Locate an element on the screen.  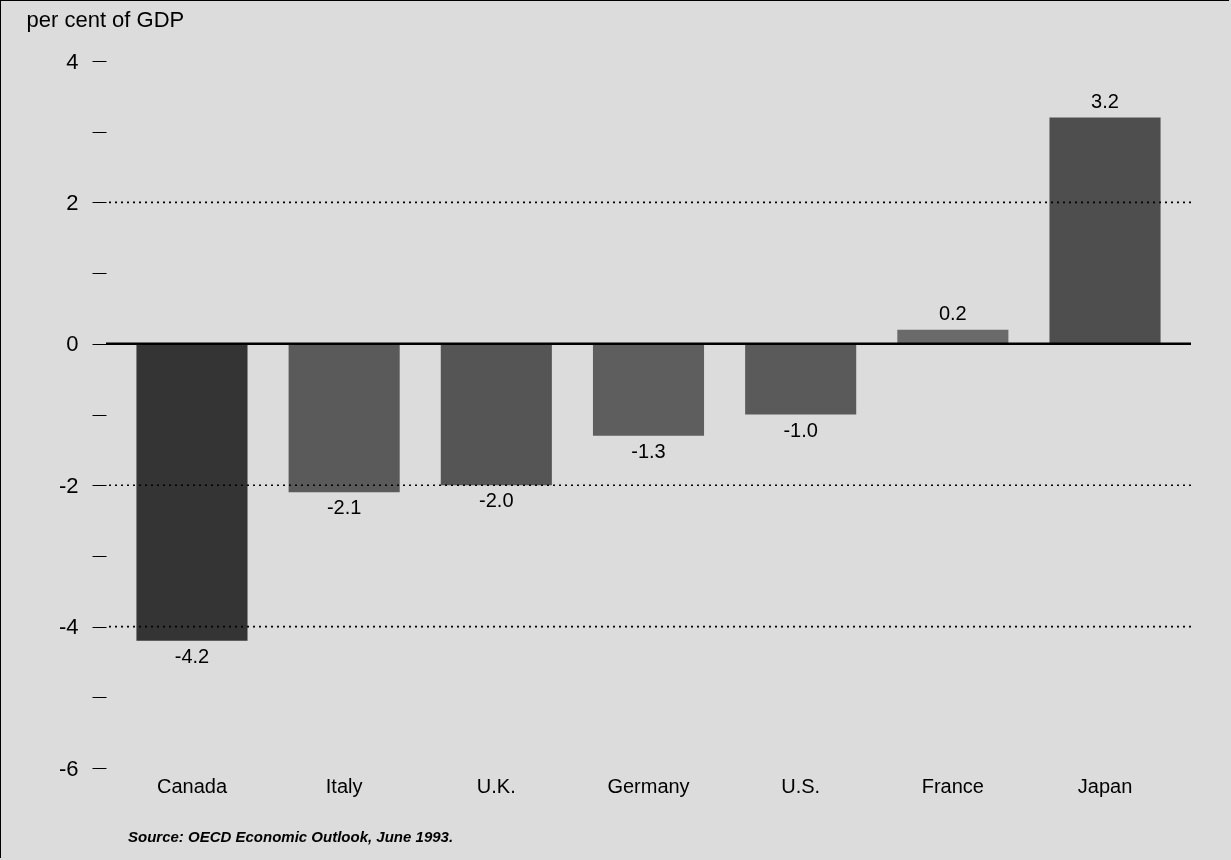
x-tick-label: U.K. is located at coordinates (496, 785).